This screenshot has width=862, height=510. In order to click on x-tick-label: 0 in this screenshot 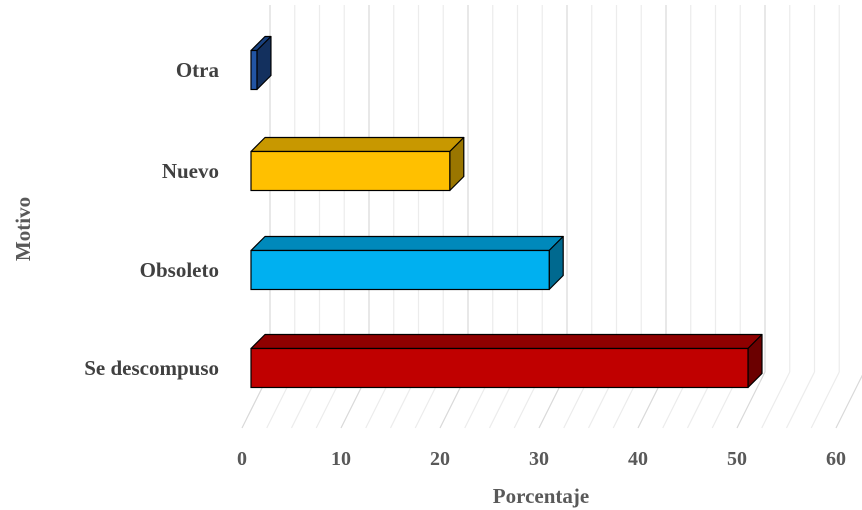, I will do `click(242, 459)`.